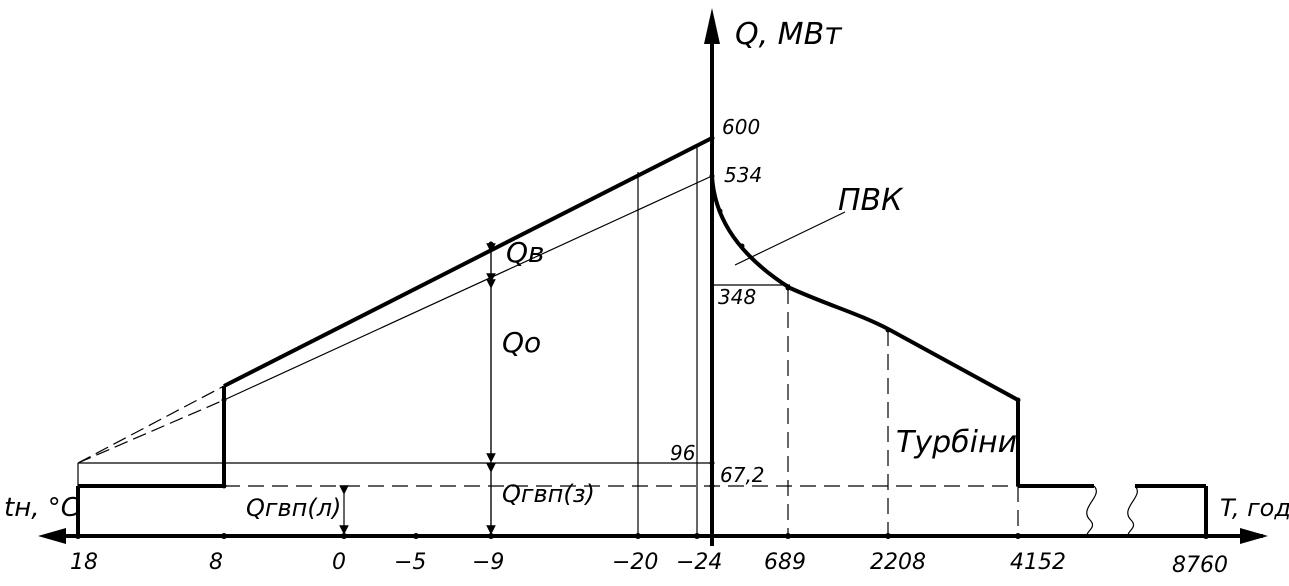 This screenshot has width=1289, height=586. Describe the element at coordinates (84, 562) in the screenshot. I see `tick-label-18: 18` at that location.